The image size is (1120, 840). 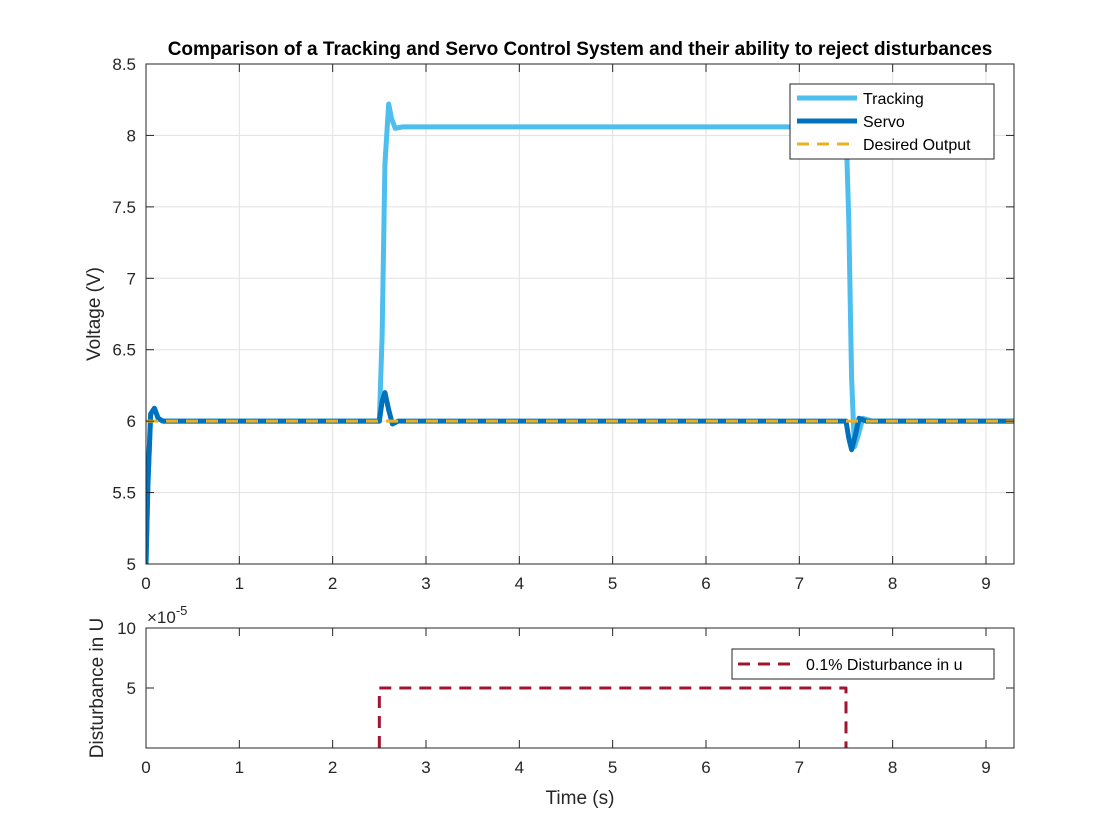 I want to click on disturbance-y-axis-label: Disturbance in U, so click(x=97, y=688).